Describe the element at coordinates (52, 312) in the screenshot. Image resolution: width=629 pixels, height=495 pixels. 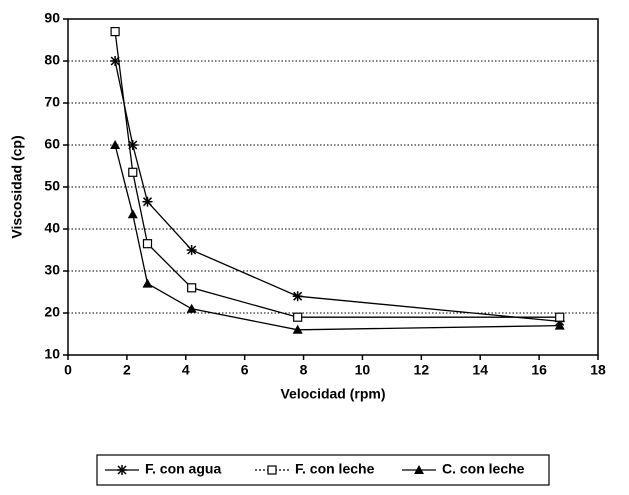
I see `y-tick-label: 20` at that location.